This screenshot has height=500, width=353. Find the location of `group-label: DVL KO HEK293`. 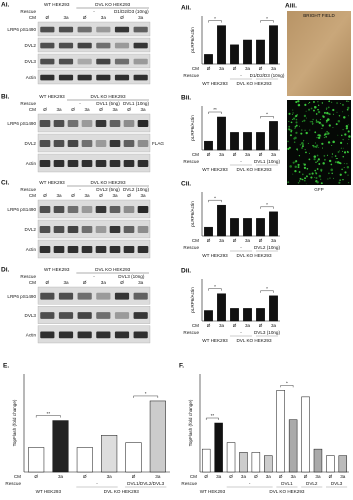

group-label: DVL KO HEK293 is located at coordinates (254, 255).